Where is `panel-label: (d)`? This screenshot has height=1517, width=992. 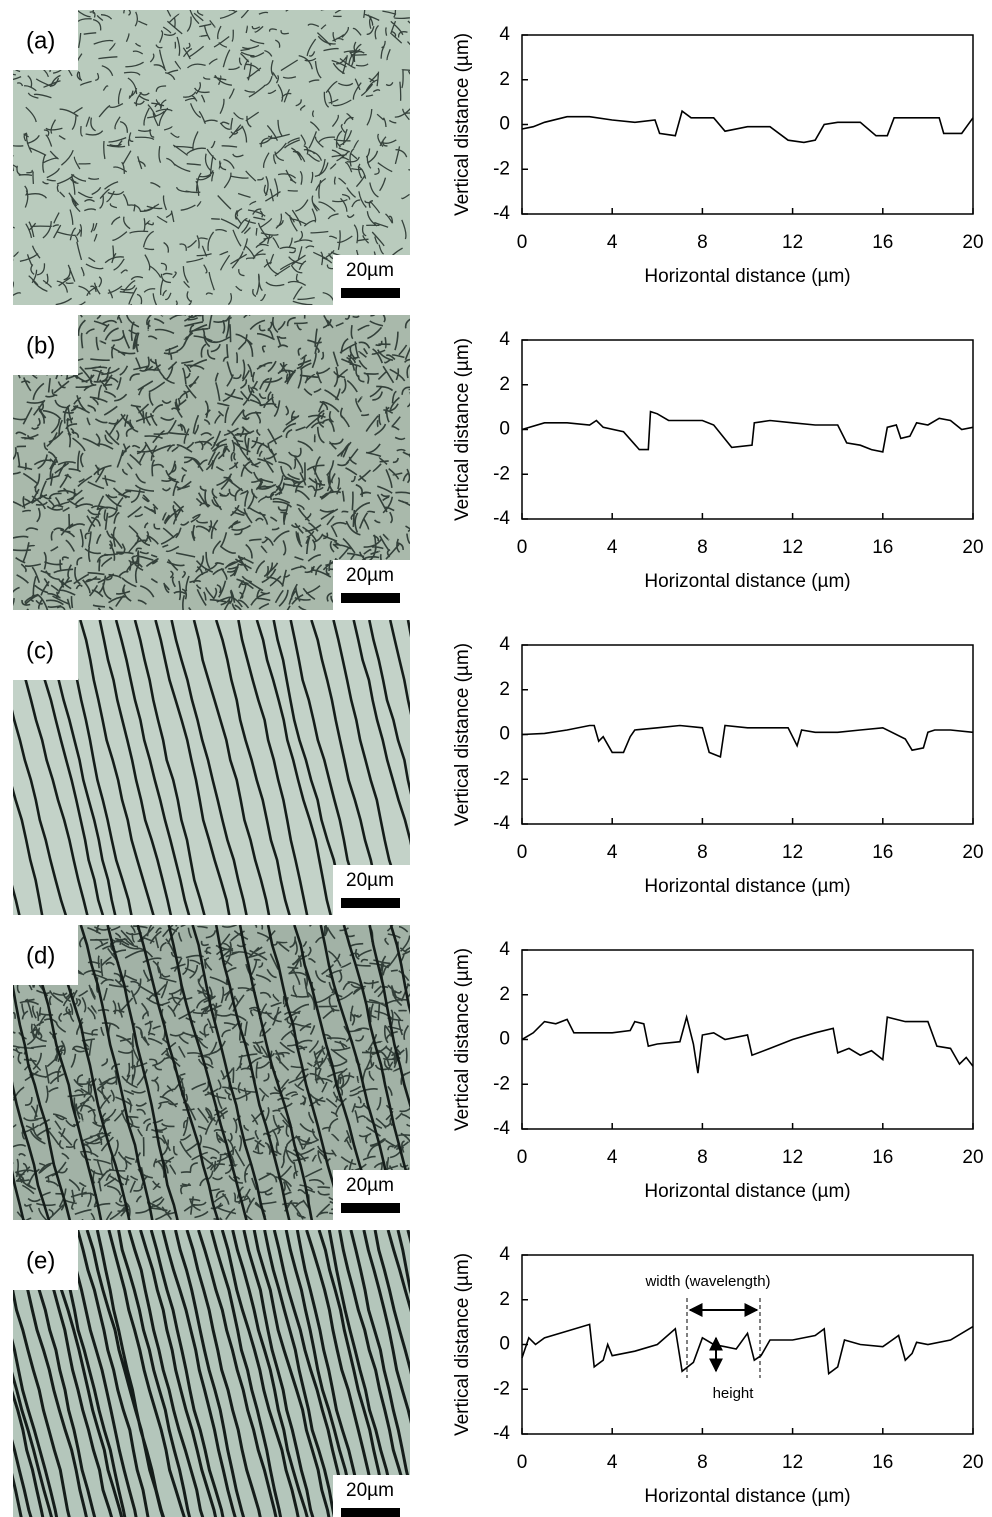
panel-label: (d) is located at coordinates (40, 955).